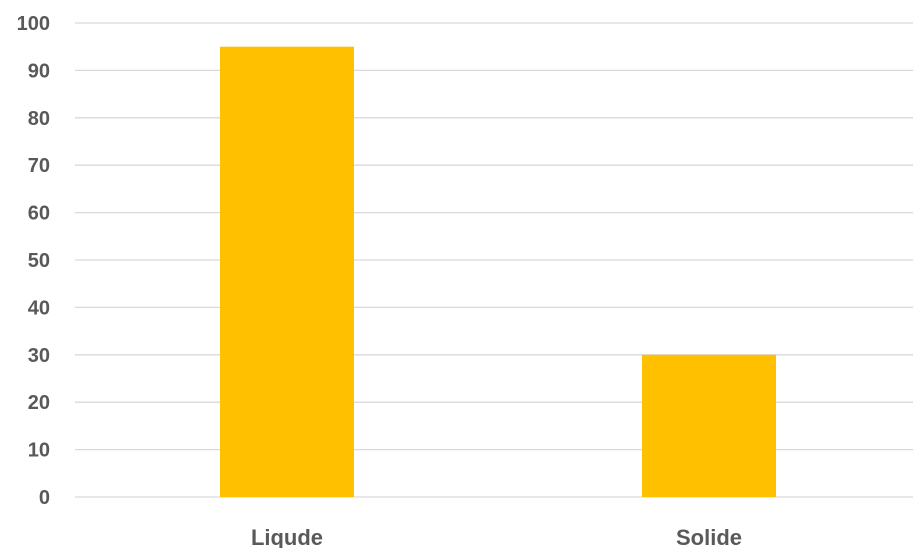 Image resolution: width=913 pixels, height=548 pixels. What do you see at coordinates (39, 356) in the screenshot?
I see `y-tick-label: 30` at bounding box center [39, 356].